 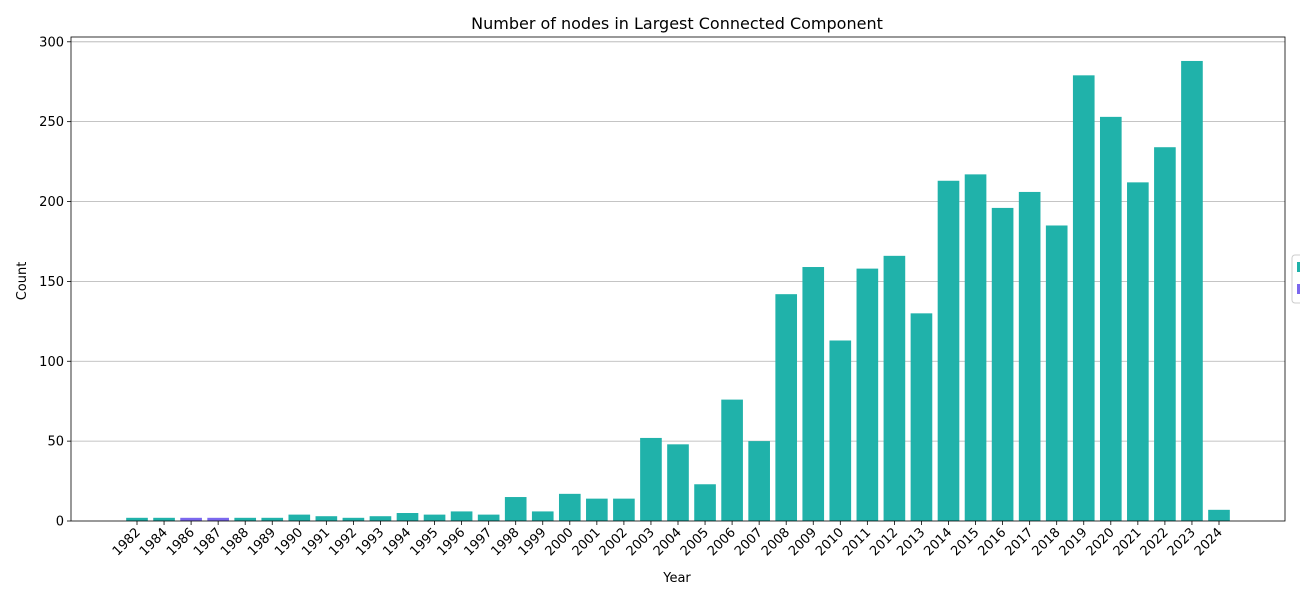 What do you see at coordinates (299, 517) in the screenshot?
I see `bar-1990` at bounding box center [299, 517].